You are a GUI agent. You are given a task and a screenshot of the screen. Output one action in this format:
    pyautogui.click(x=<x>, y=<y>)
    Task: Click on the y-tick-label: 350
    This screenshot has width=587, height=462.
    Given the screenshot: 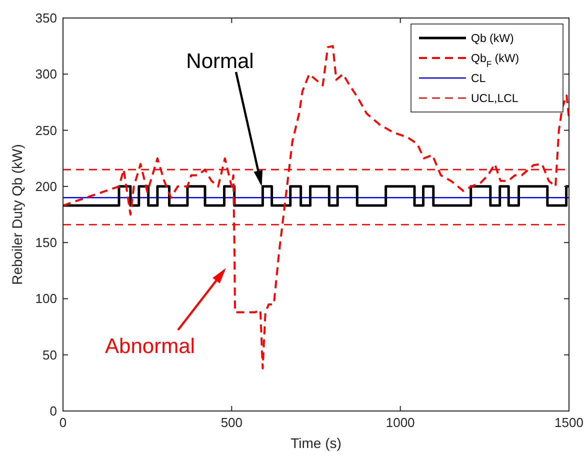 What is the action you would take?
    pyautogui.click(x=46, y=18)
    